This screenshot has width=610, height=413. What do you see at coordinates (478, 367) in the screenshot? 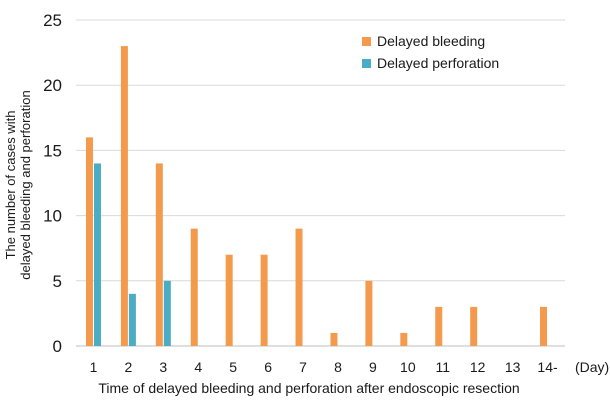
I see `x-tick-label: 12` at bounding box center [478, 367].